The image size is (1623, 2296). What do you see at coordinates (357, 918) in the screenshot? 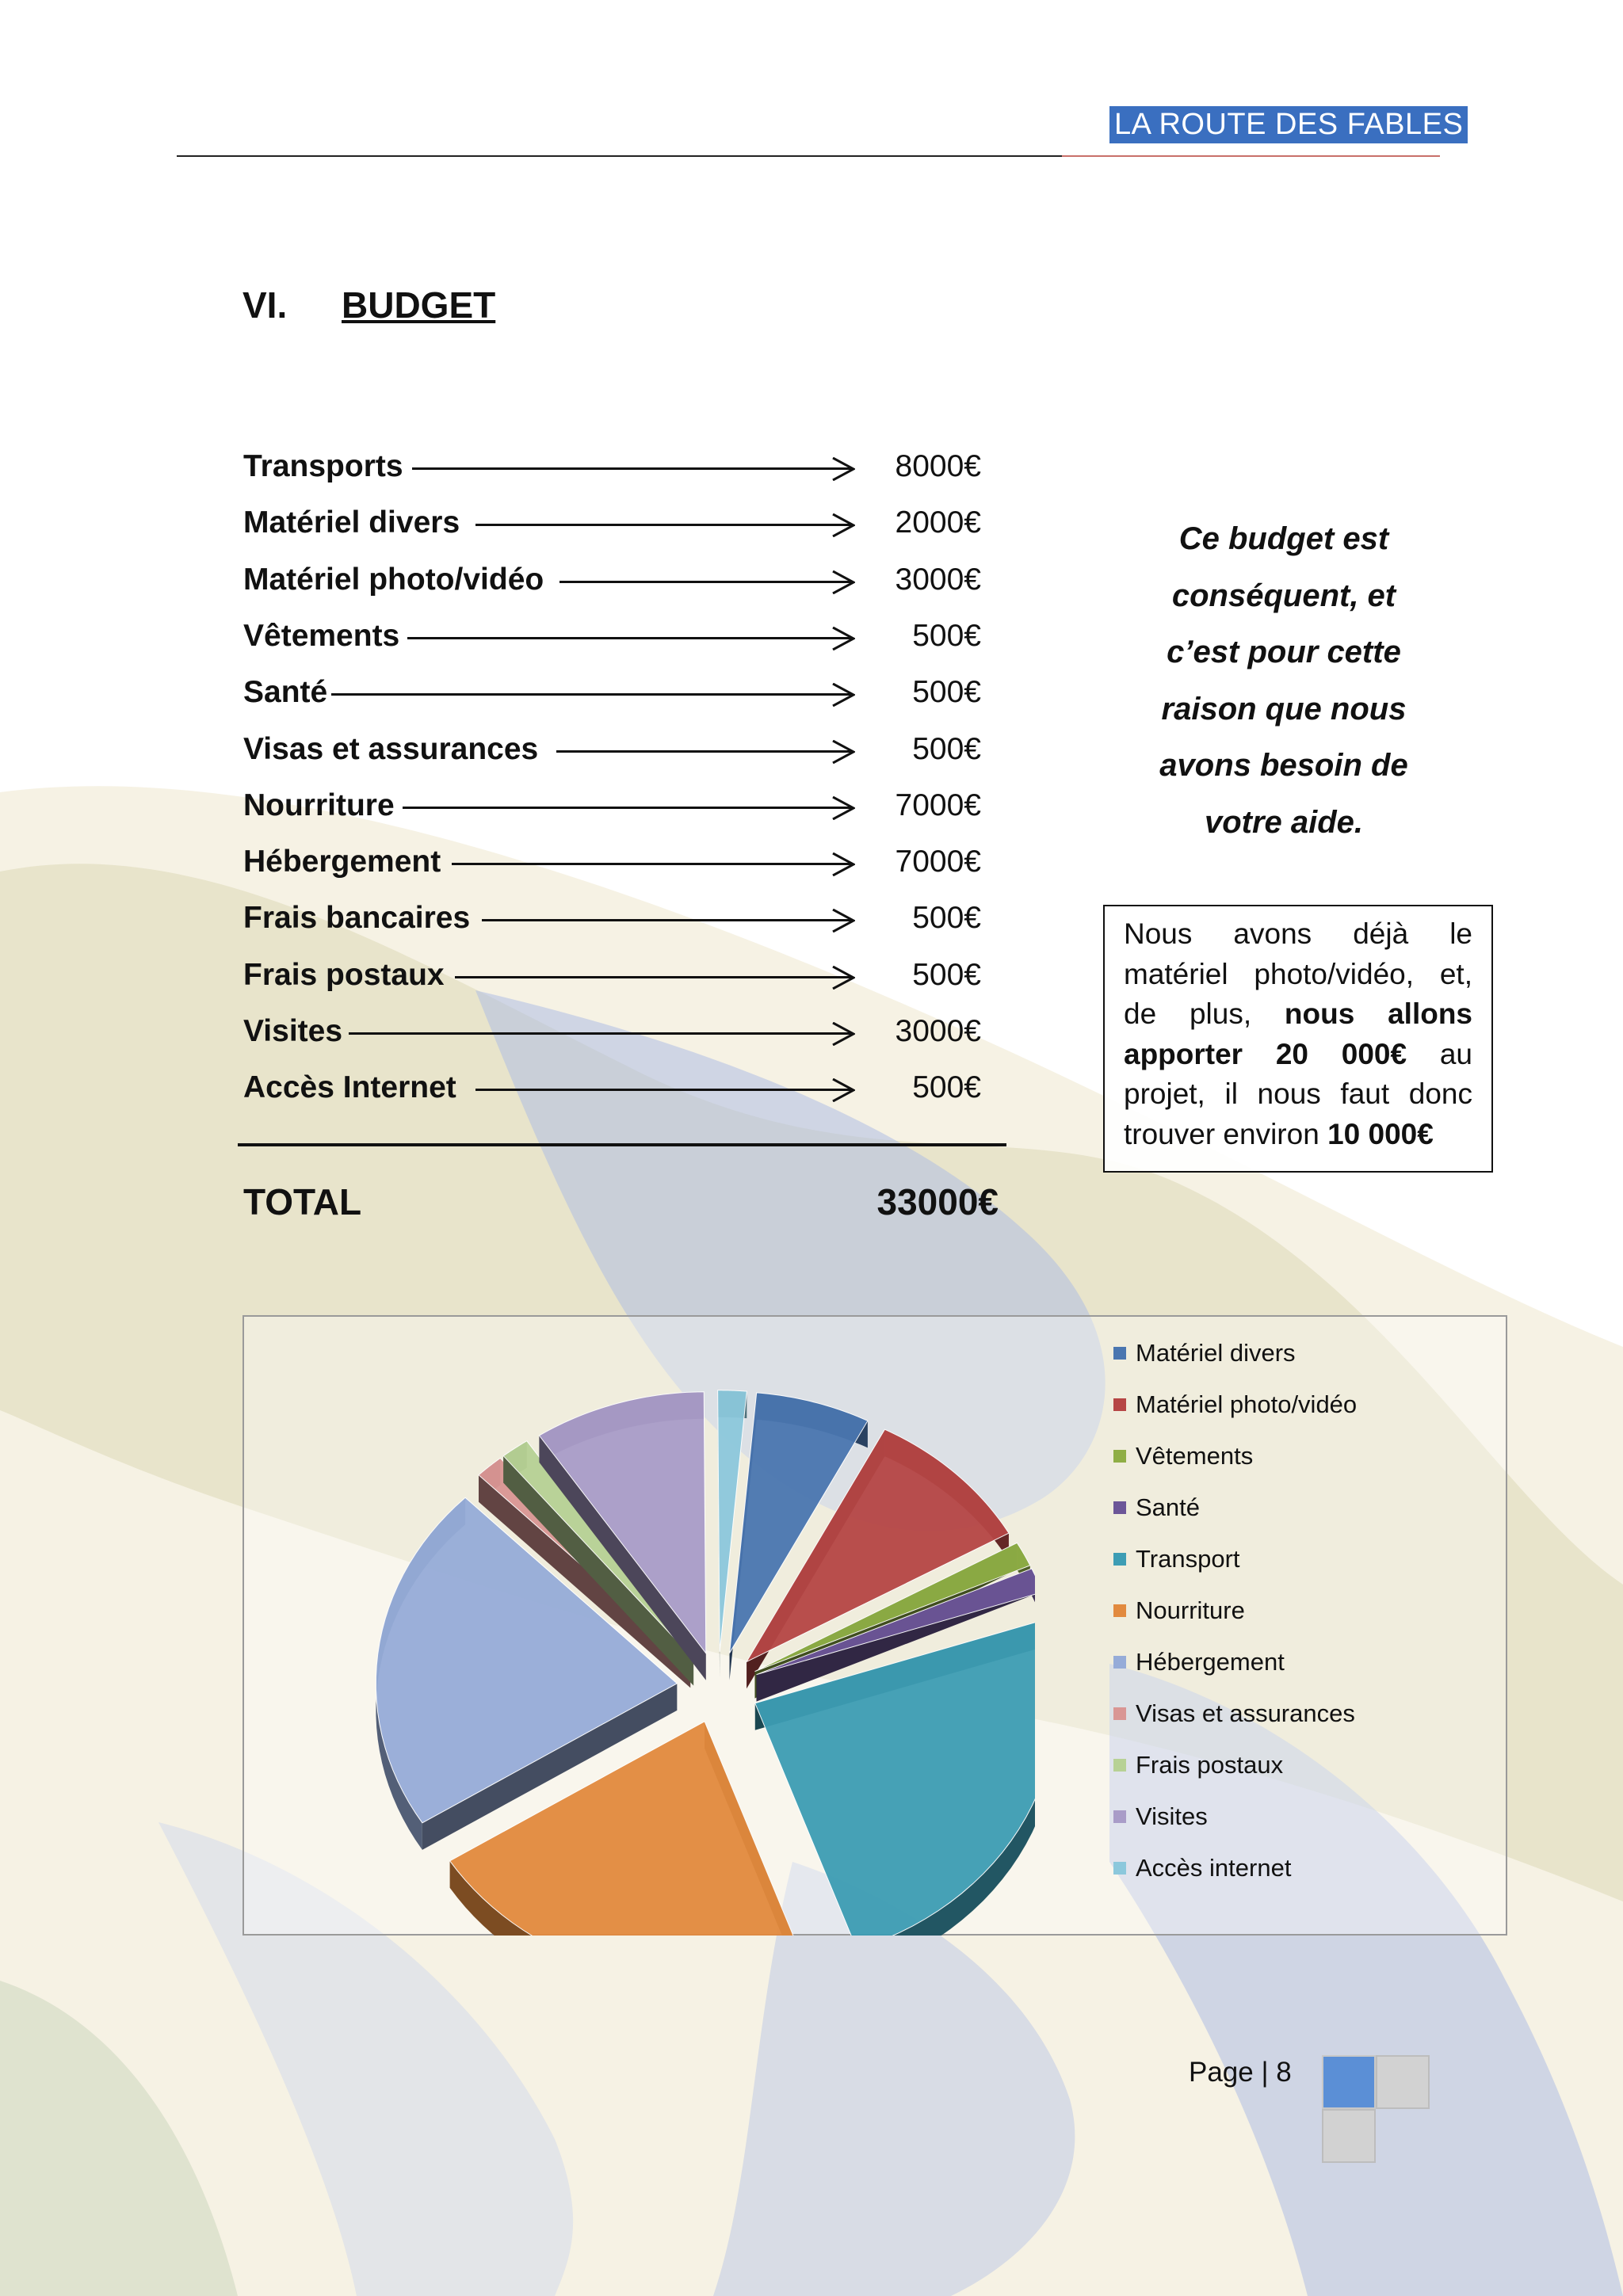
I see `budget-row-label: Frais bancaires` at bounding box center [357, 918].